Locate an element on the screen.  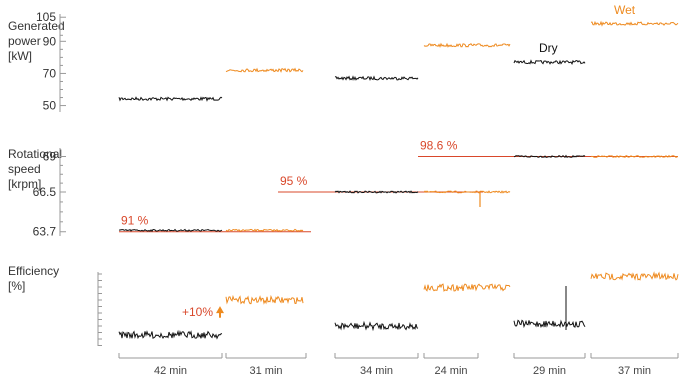
speed-tick-label: 66.5 is located at coordinates (45, 192).